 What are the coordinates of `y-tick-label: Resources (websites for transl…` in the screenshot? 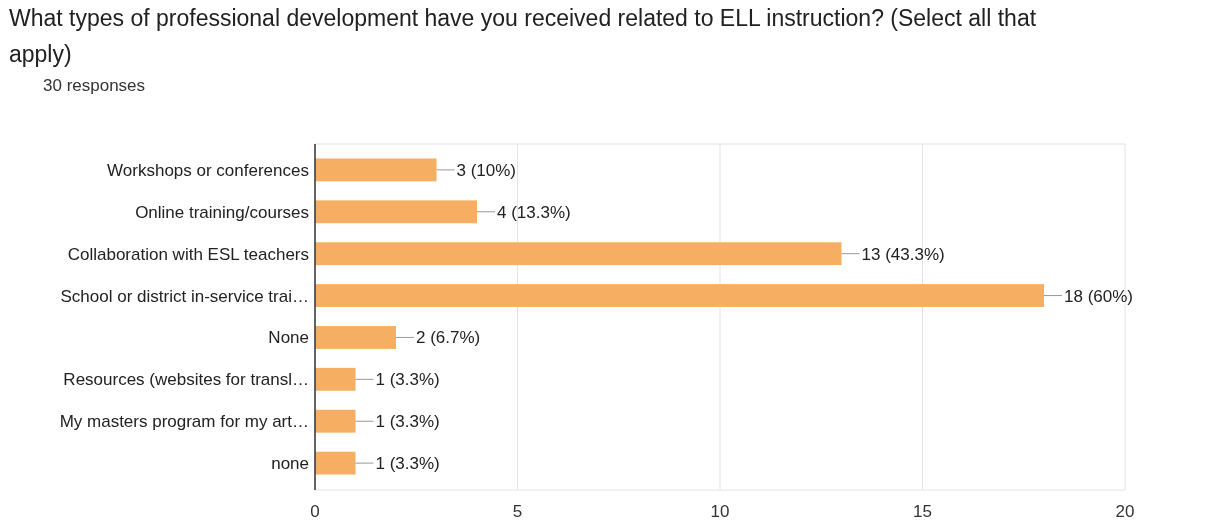 It's located at (186, 380).